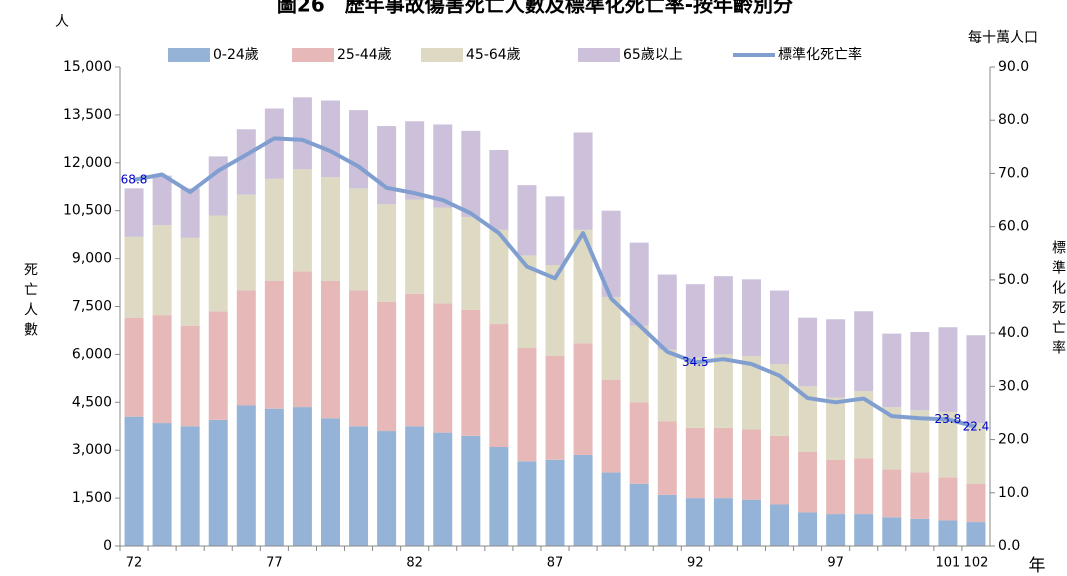  I want to click on x-tick-label: 82, so click(414, 563).